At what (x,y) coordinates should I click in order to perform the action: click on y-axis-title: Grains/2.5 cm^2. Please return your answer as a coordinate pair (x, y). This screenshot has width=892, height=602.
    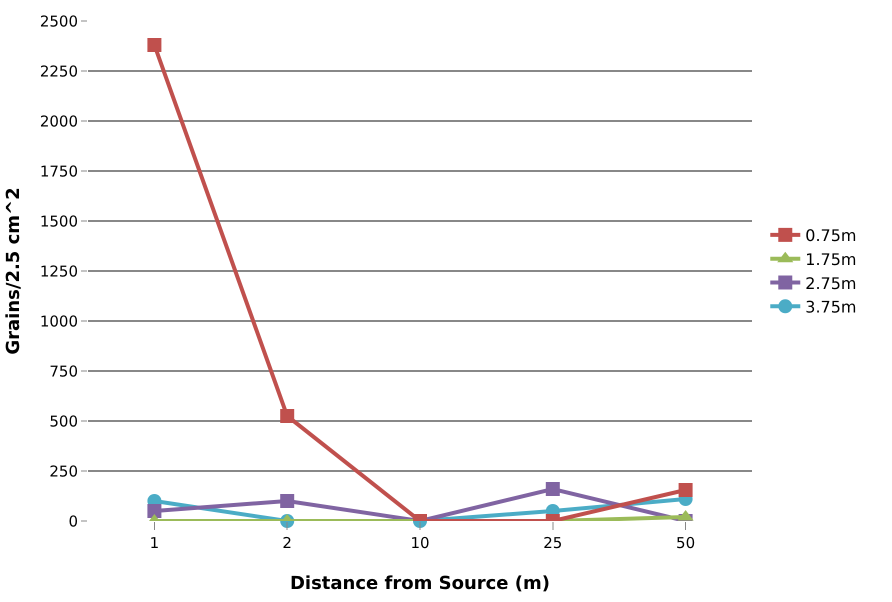
    Looking at the image, I should click on (13, 271).